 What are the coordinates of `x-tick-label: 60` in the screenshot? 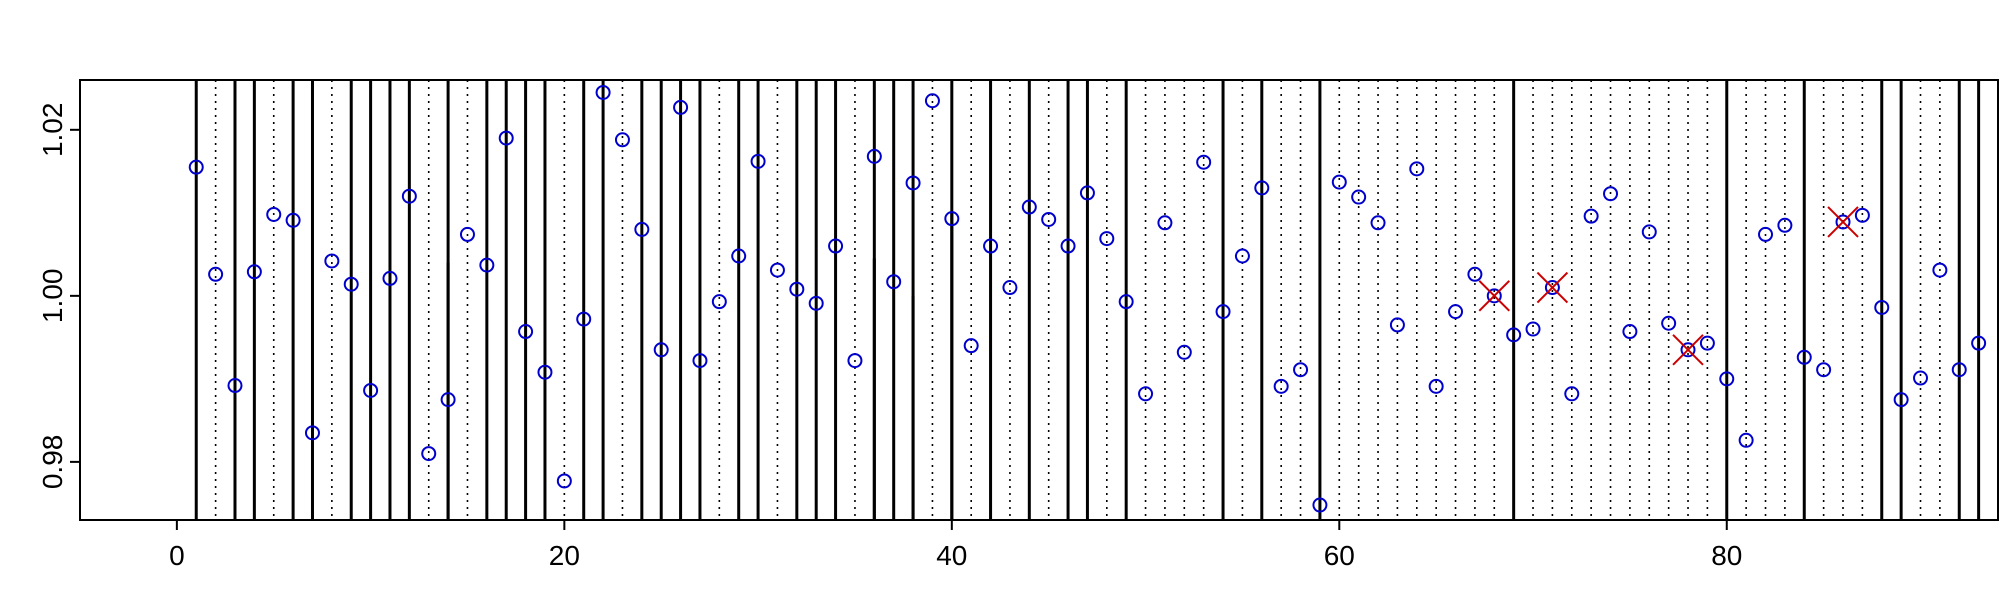 It's located at (1339, 555).